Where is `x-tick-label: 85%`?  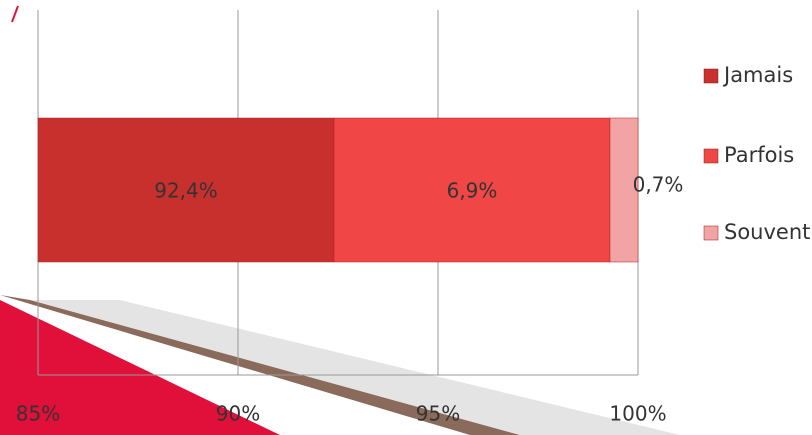 x-tick-label: 85% is located at coordinates (38, 414).